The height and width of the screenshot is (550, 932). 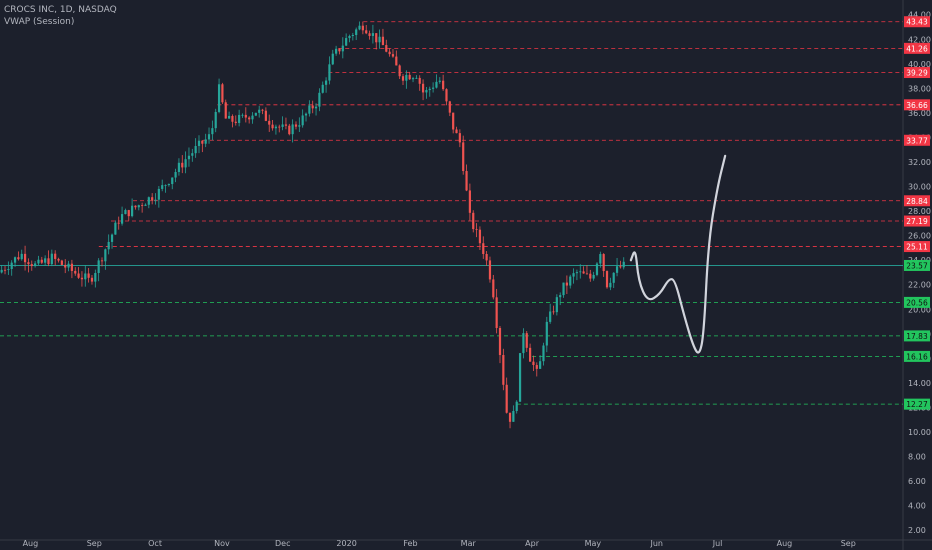 What do you see at coordinates (919, 15) in the screenshot?
I see `y-tick-label: 44.00` at bounding box center [919, 15].